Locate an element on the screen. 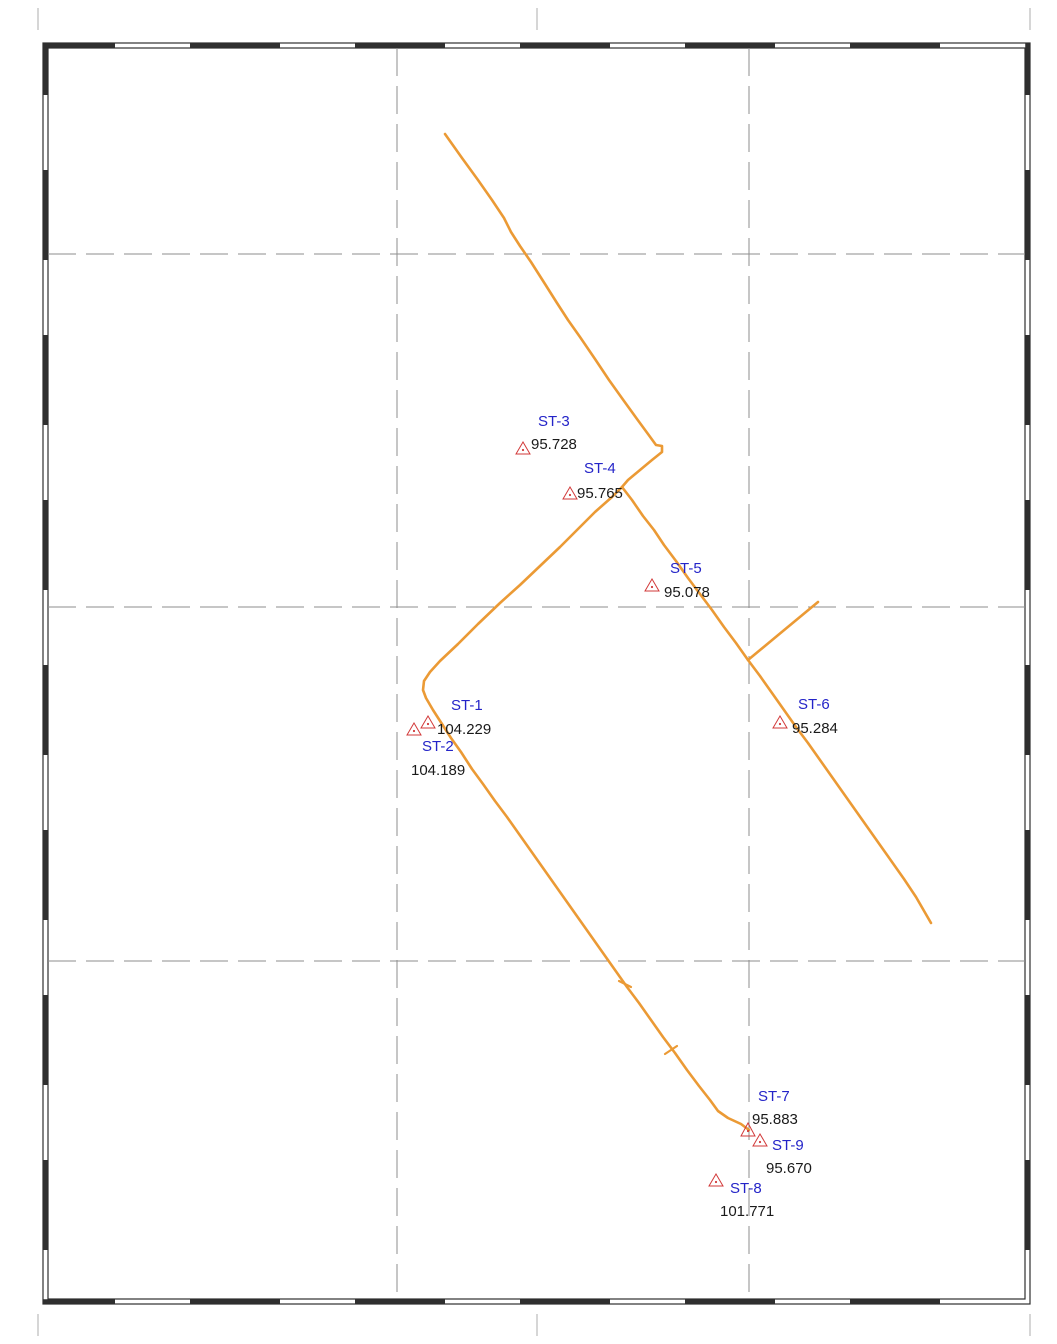  station-st-1: ST-1 104.229 is located at coordinates (455, 717).